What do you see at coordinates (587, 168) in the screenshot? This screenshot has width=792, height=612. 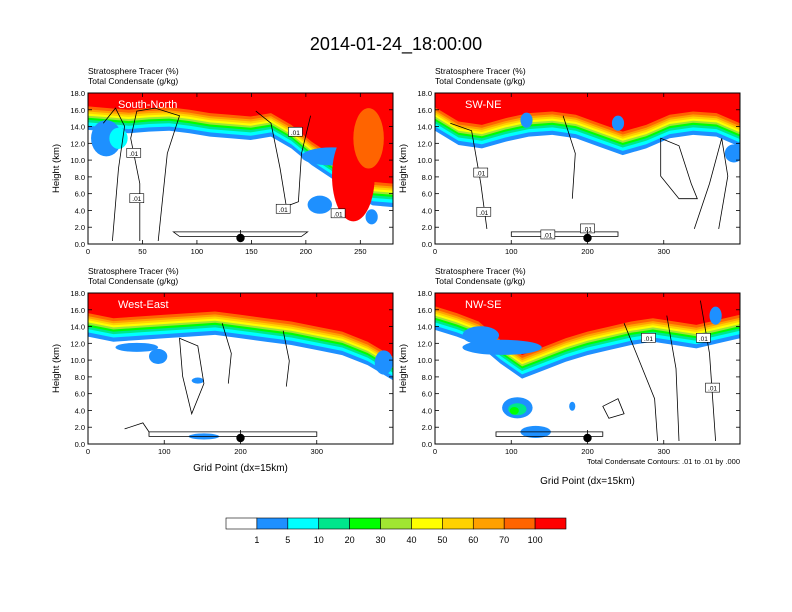 I see `plot-area: .01 .01 .01 .01` at bounding box center [587, 168].